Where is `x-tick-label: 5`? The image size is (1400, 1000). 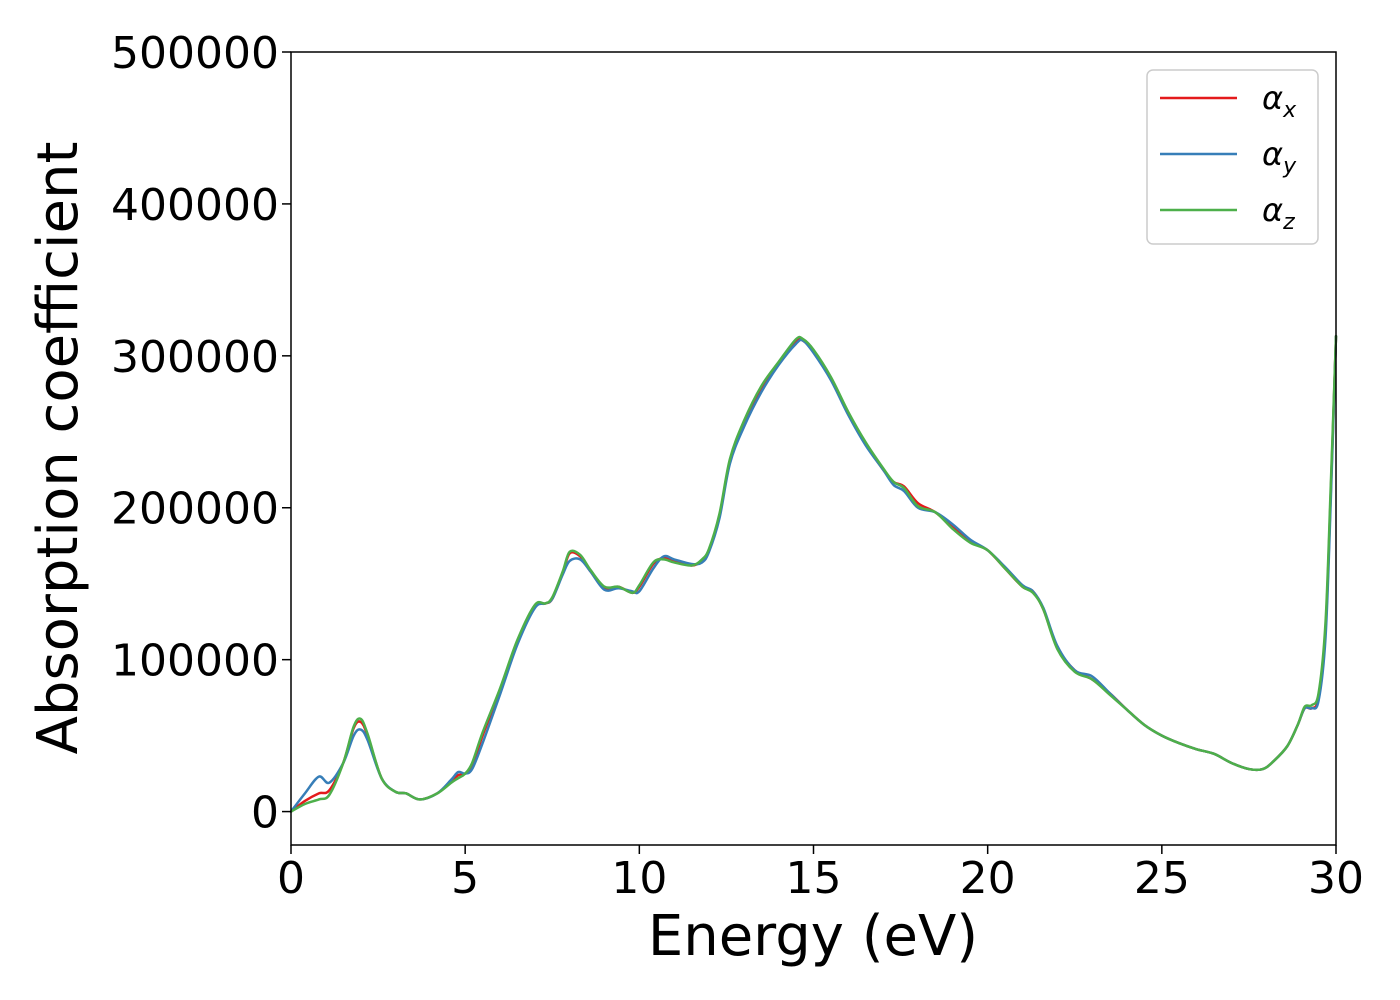 x-tick-label: 5 is located at coordinates (465, 878).